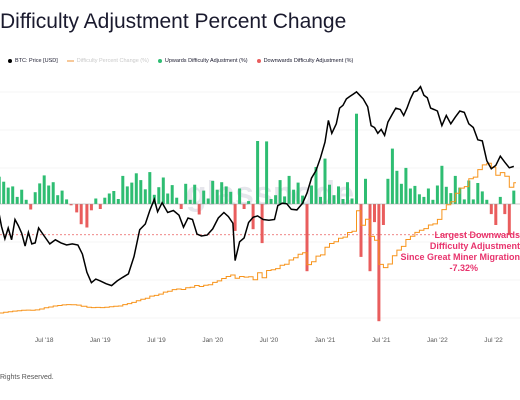 Image resolution: width=520 pixels, height=400 pixels. I want to click on annotation-line-3: Since Great Miner Migration, so click(460, 257).